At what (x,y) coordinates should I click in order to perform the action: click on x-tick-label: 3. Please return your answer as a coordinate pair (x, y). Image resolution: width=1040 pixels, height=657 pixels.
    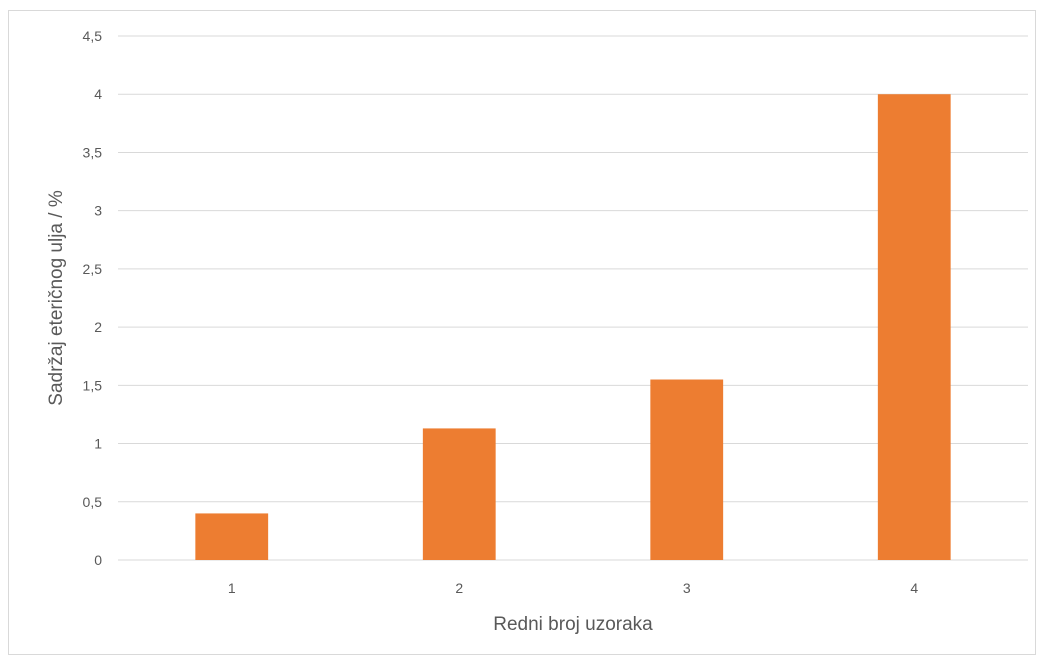
    Looking at the image, I should click on (687, 588).